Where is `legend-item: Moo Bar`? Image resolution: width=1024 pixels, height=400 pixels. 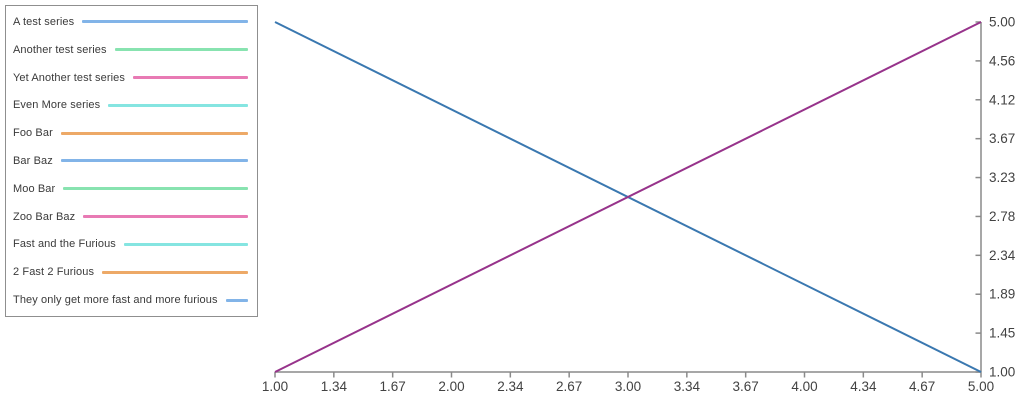 legend-item: Moo Bar is located at coordinates (130, 189).